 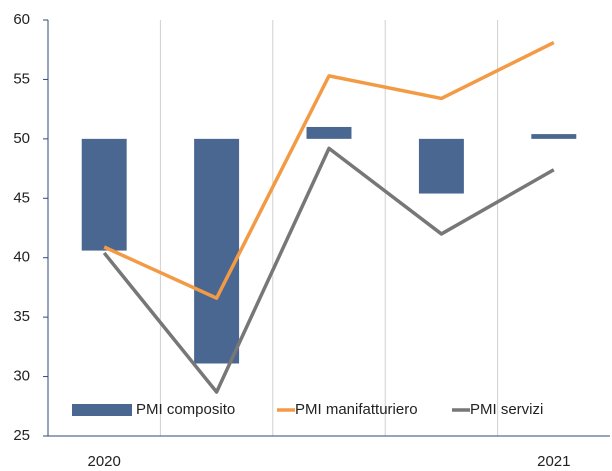 I want to click on legend-label: PMI composito, so click(x=185, y=409).